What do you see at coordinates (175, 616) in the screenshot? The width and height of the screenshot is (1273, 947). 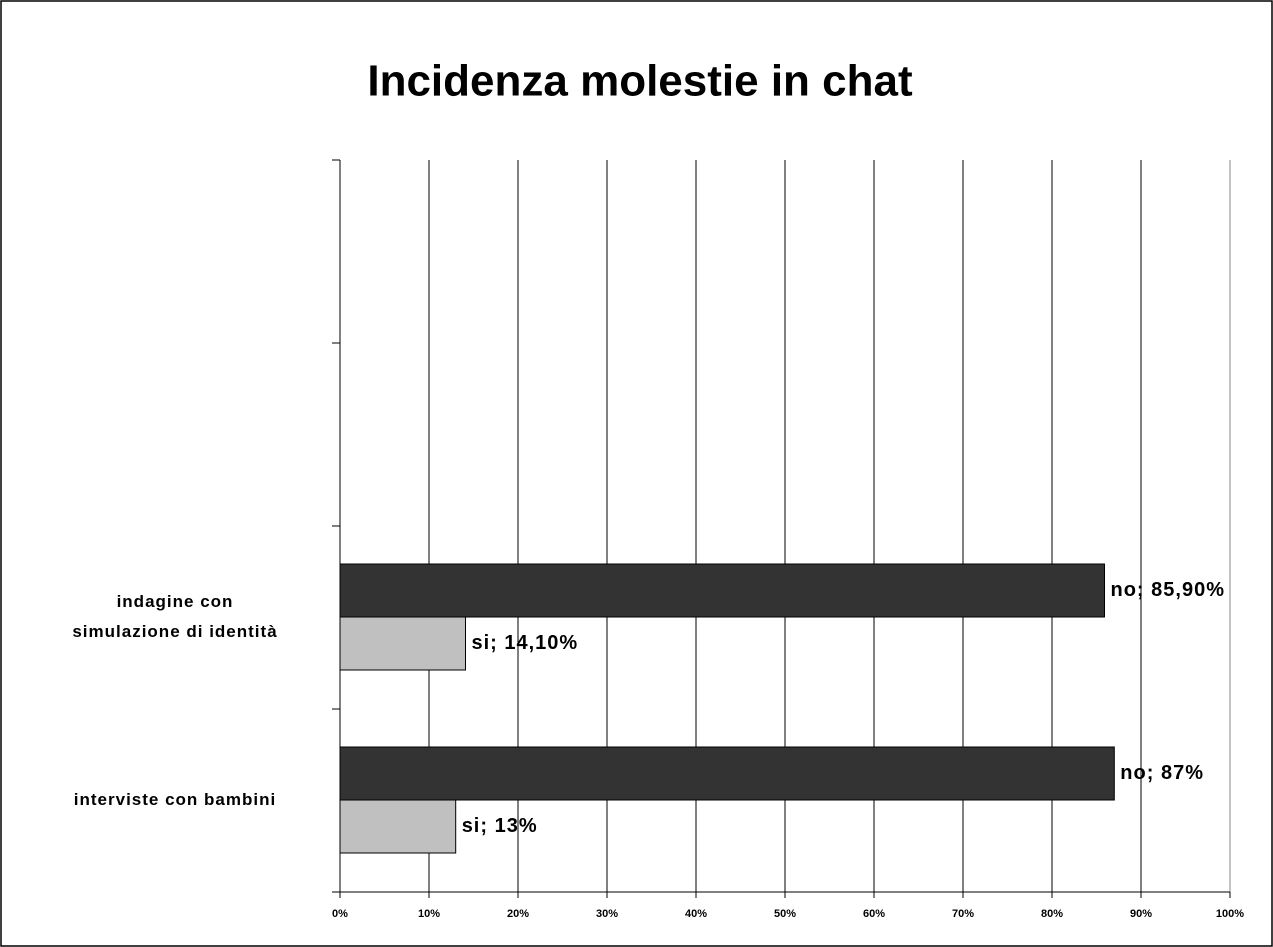 I see `y-tick-label: indagine con simulazione di identità` at bounding box center [175, 616].